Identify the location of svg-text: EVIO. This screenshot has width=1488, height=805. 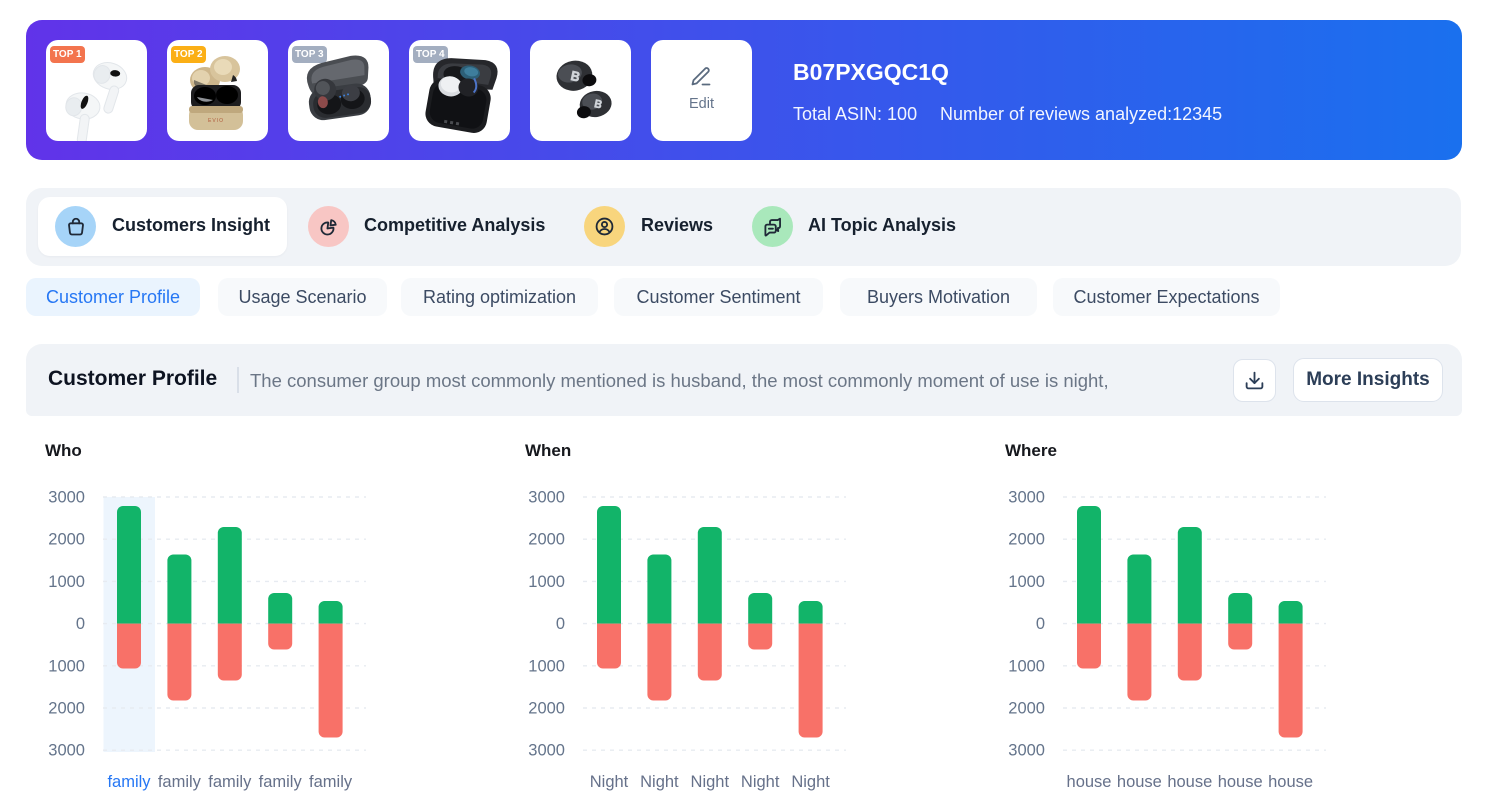
(216, 121).